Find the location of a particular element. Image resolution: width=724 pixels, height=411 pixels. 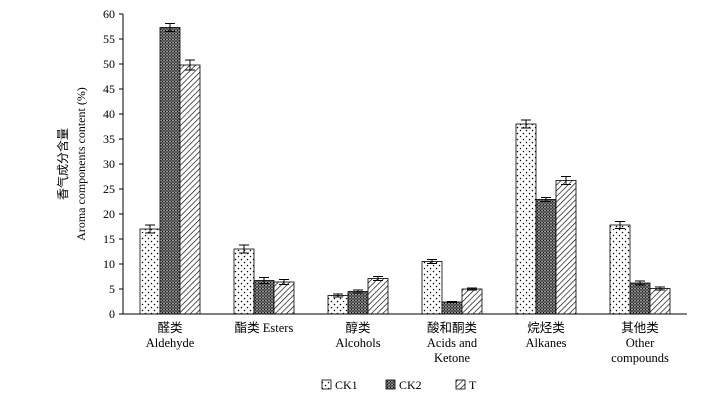

category-label: 醛类 is located at coordinates (170, 327).